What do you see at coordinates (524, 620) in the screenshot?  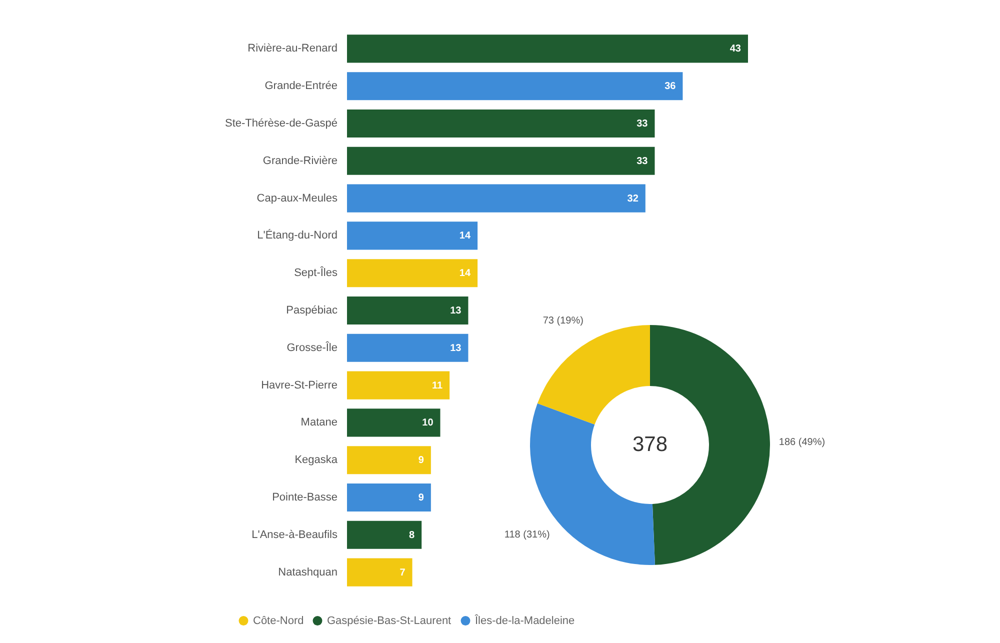 I see `legend-label: Îles-de-la-Madeleine` at bounding box center [524, 620].